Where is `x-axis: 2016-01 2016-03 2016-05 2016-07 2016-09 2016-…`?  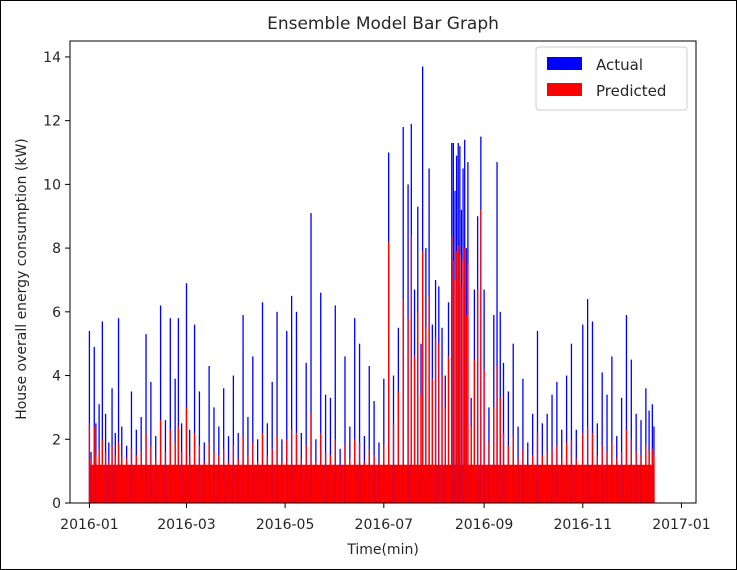
x-axis: 2016-01 2016-03 2016-05 2016-07 2016-09 2016-… is located at coordinates (385, 518).